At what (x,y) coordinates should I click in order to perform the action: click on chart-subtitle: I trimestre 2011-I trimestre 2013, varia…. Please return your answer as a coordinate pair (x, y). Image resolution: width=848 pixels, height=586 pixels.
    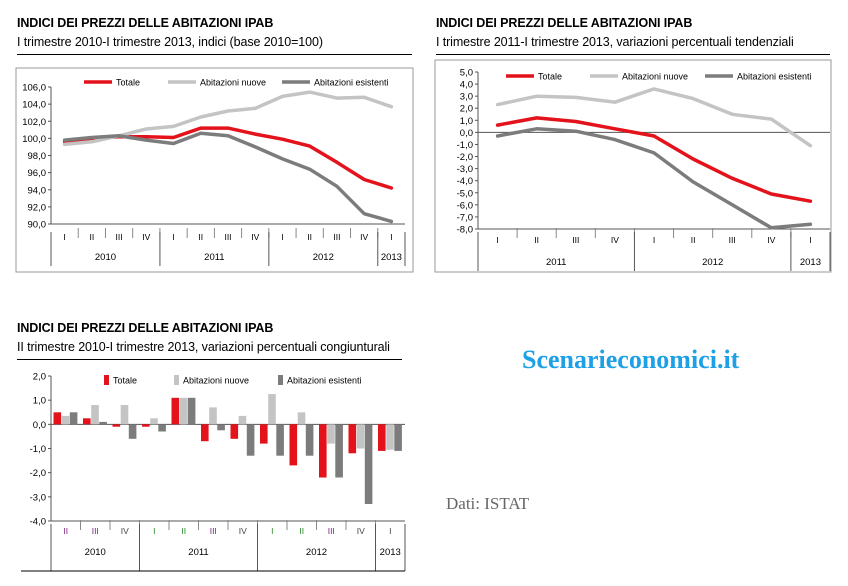
    Looking at the image, I should click on (615, 42).